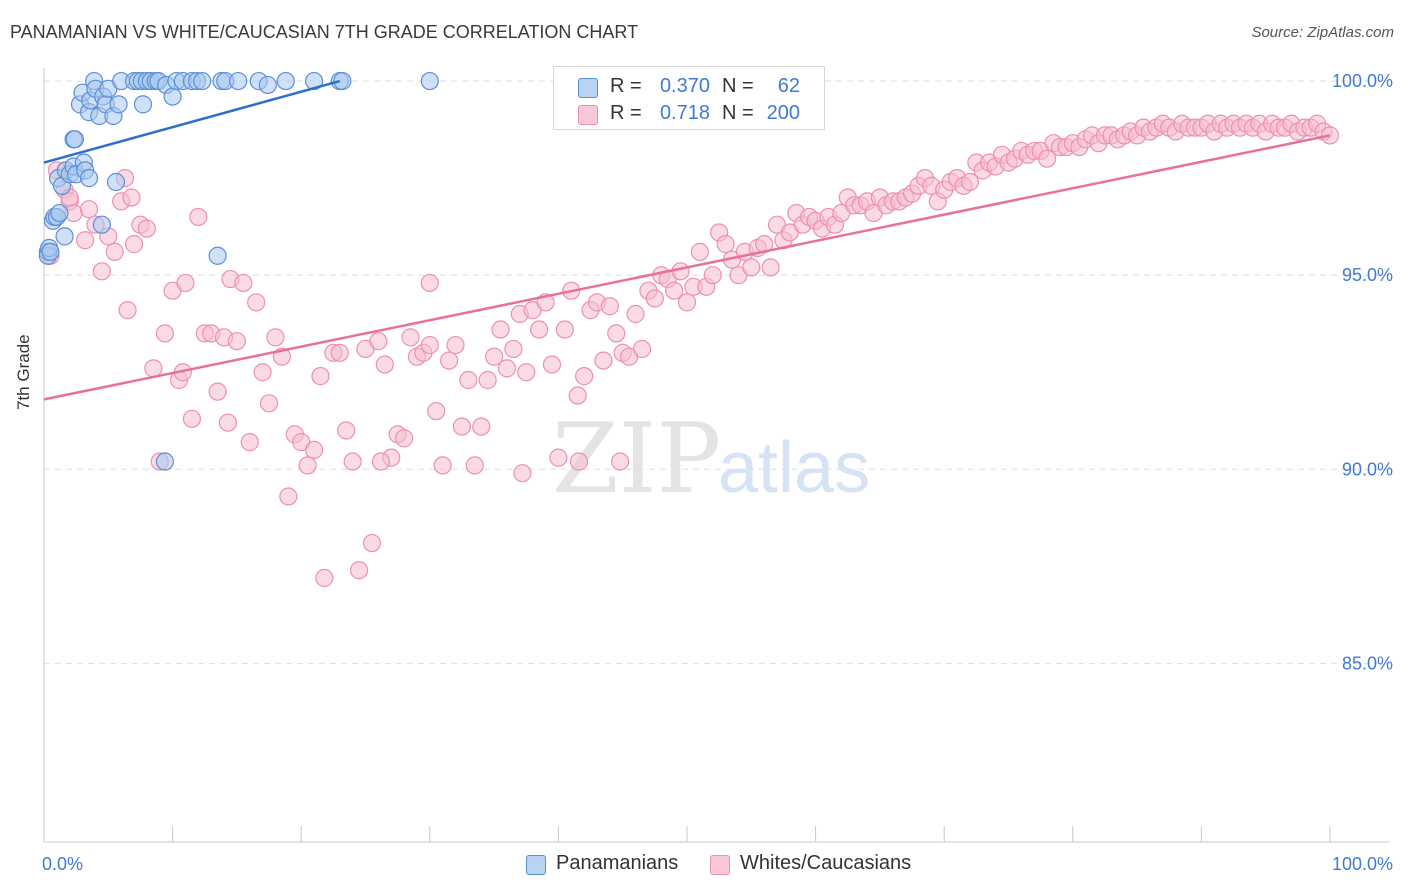  Describe the element at coordinates (1362, 864) in the screenshot. I see `x-tick-label: 100.0%` at that location.